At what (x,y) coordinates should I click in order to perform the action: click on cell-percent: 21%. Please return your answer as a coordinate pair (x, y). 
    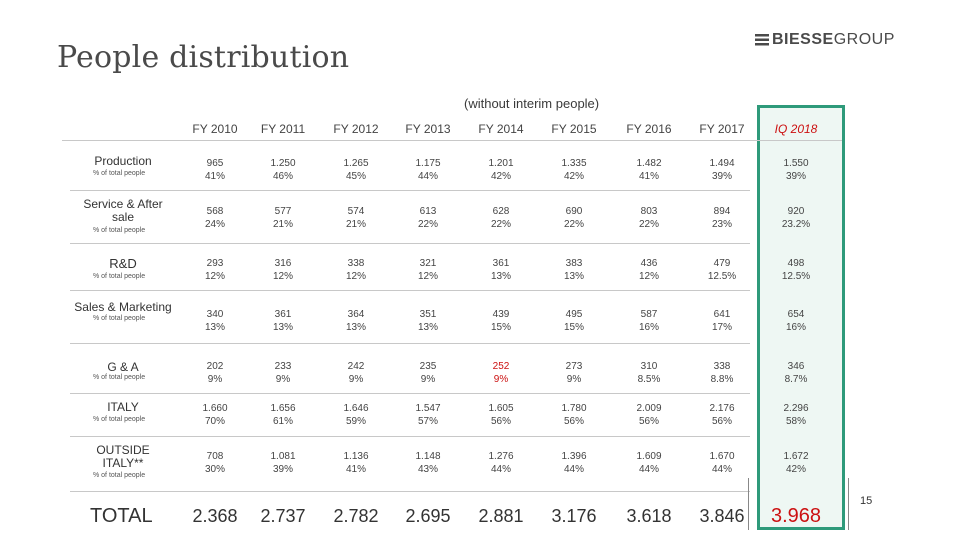
    Looking at the image, I should click on (282, 224).